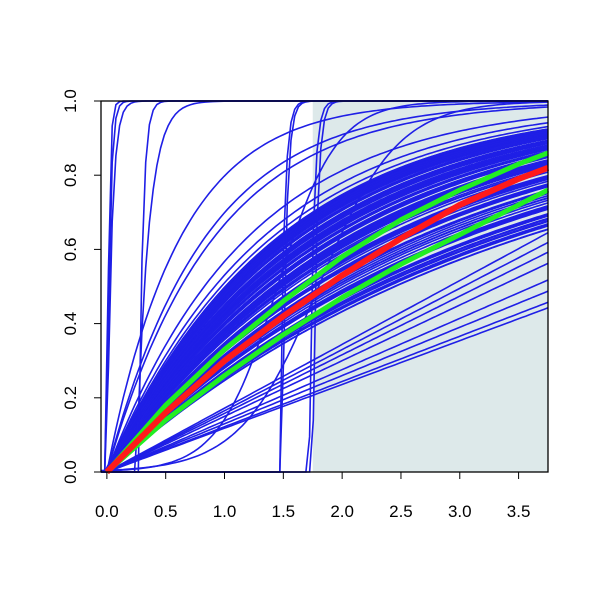  What do you see at coordinates (225, 511) in the screenshot?
I see `x-tick-label: 1.0` at bounding box center [225, 511].